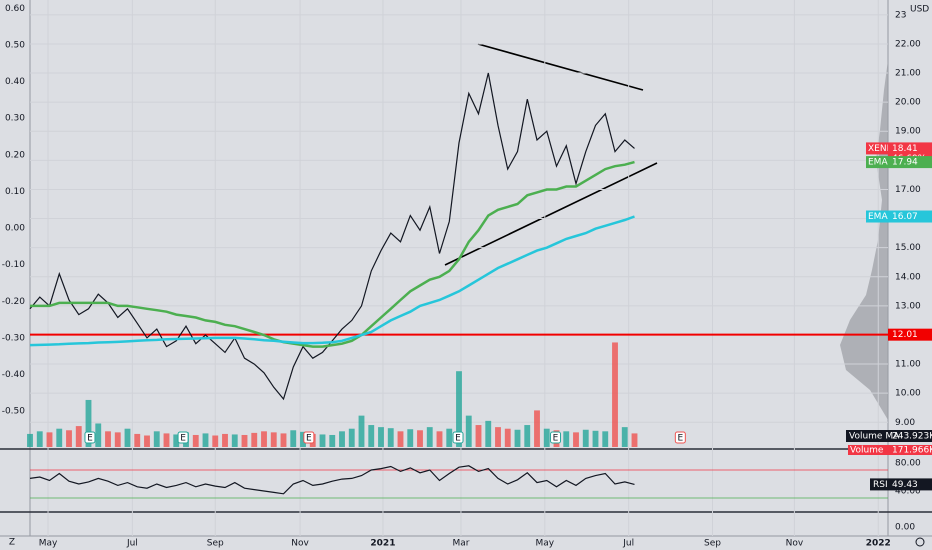 Image resolution: width=932 pixels, height=550 pixels. I want to click on y-tick-label: 9.00, so click(905, 423).